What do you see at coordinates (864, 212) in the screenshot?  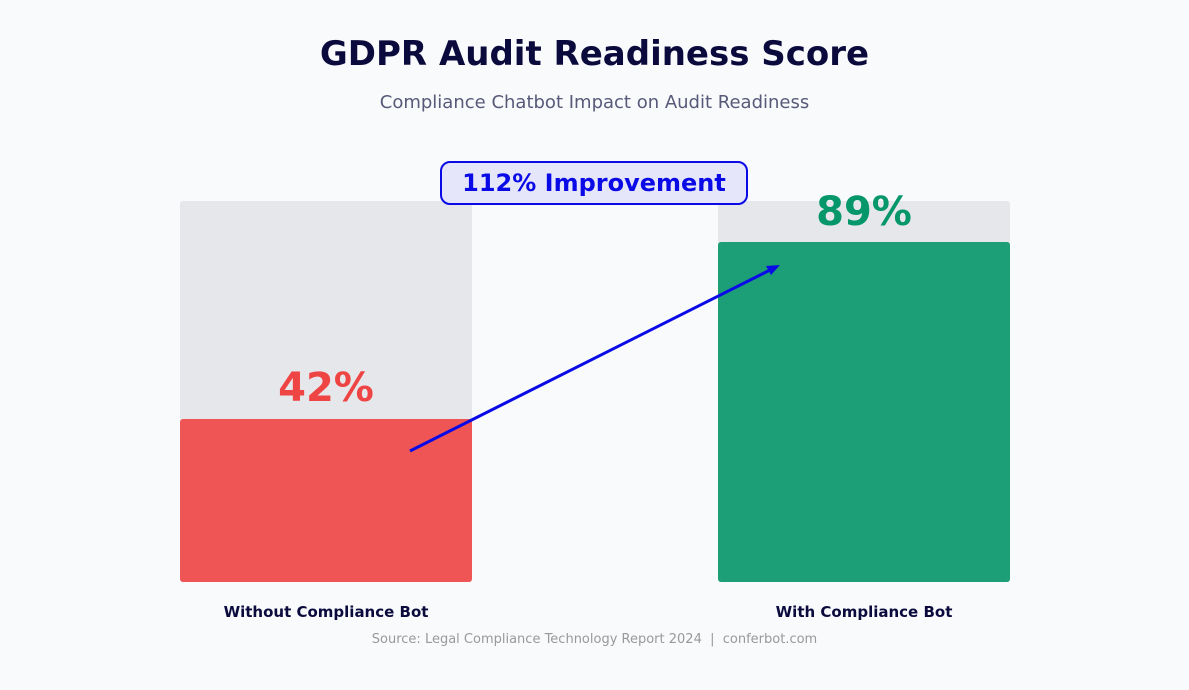 I see `value-label-with: 89%` at bounding box center [864, 212].